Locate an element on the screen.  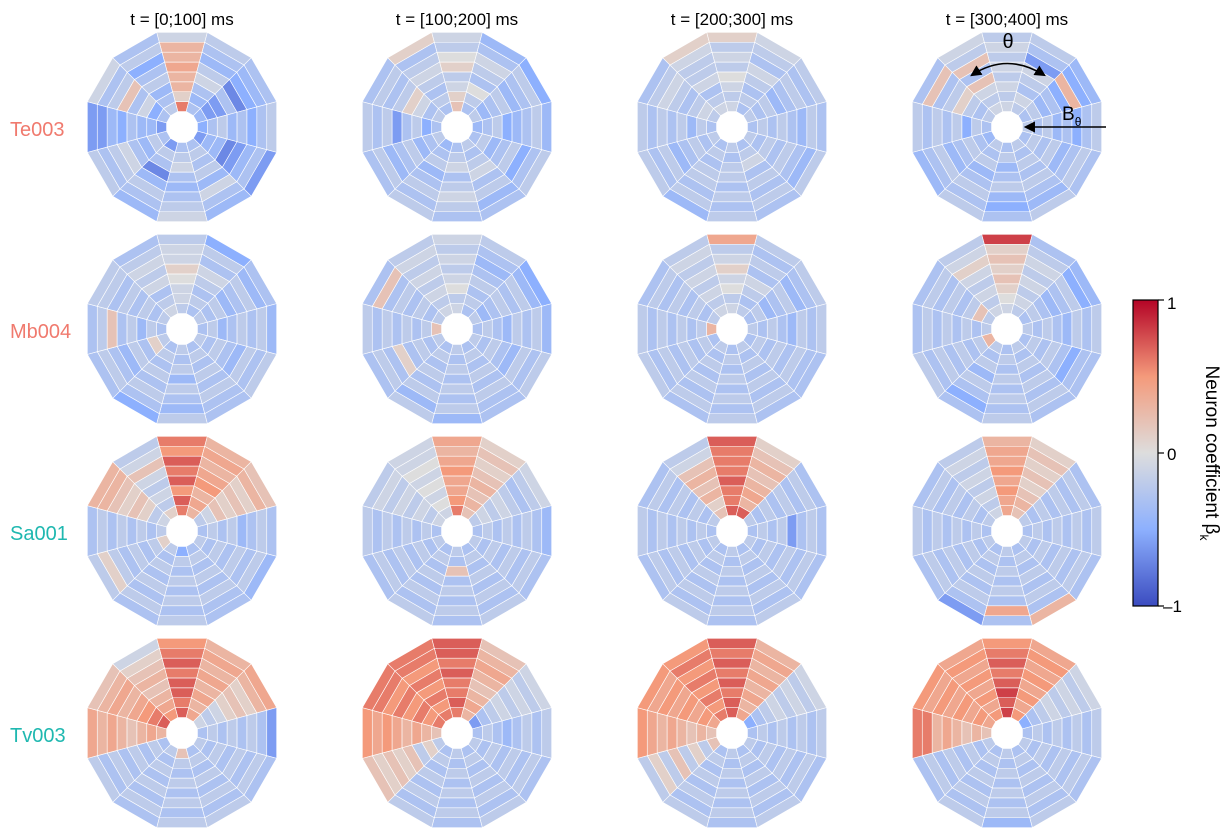
colorbar-gradient is located at coordinates (1145, 453).